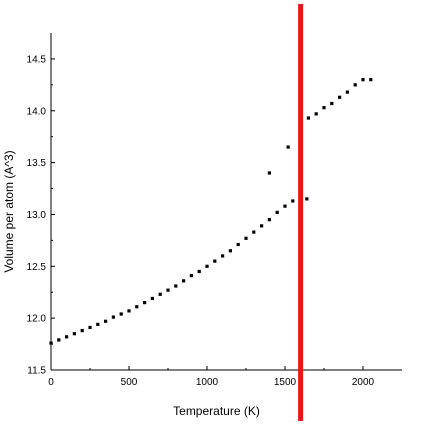  Describe the element at coordinates (216, 411) in the screenshot. I see `x-axis-title: Temperature (K)` at that location.